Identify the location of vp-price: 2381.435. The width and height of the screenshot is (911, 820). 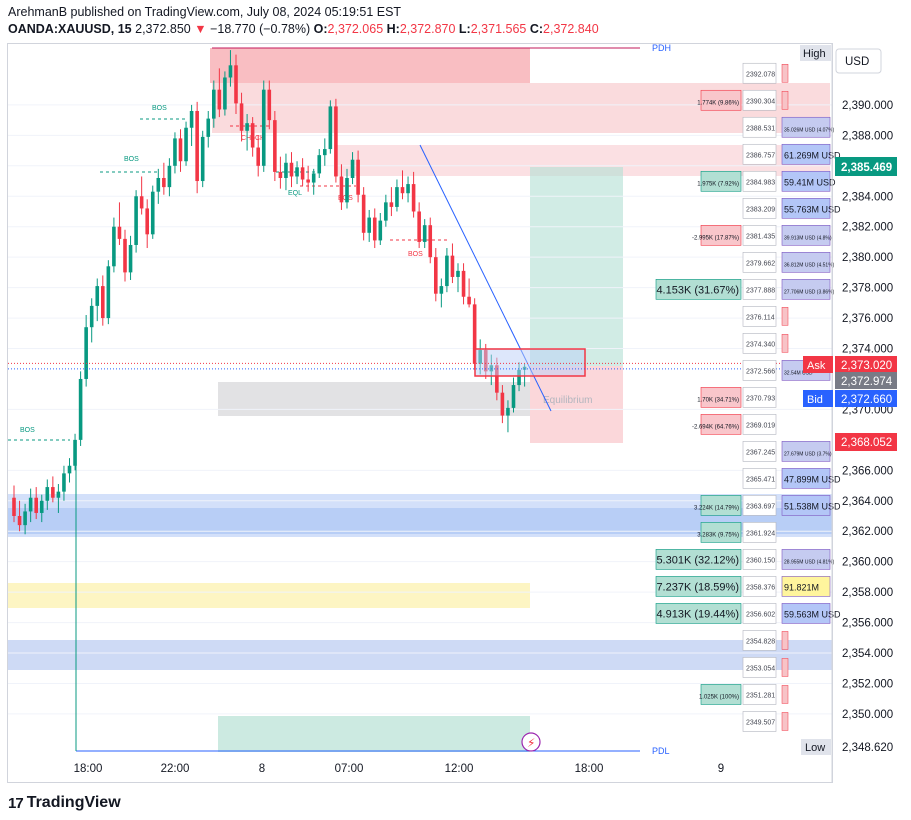
(760, 236).